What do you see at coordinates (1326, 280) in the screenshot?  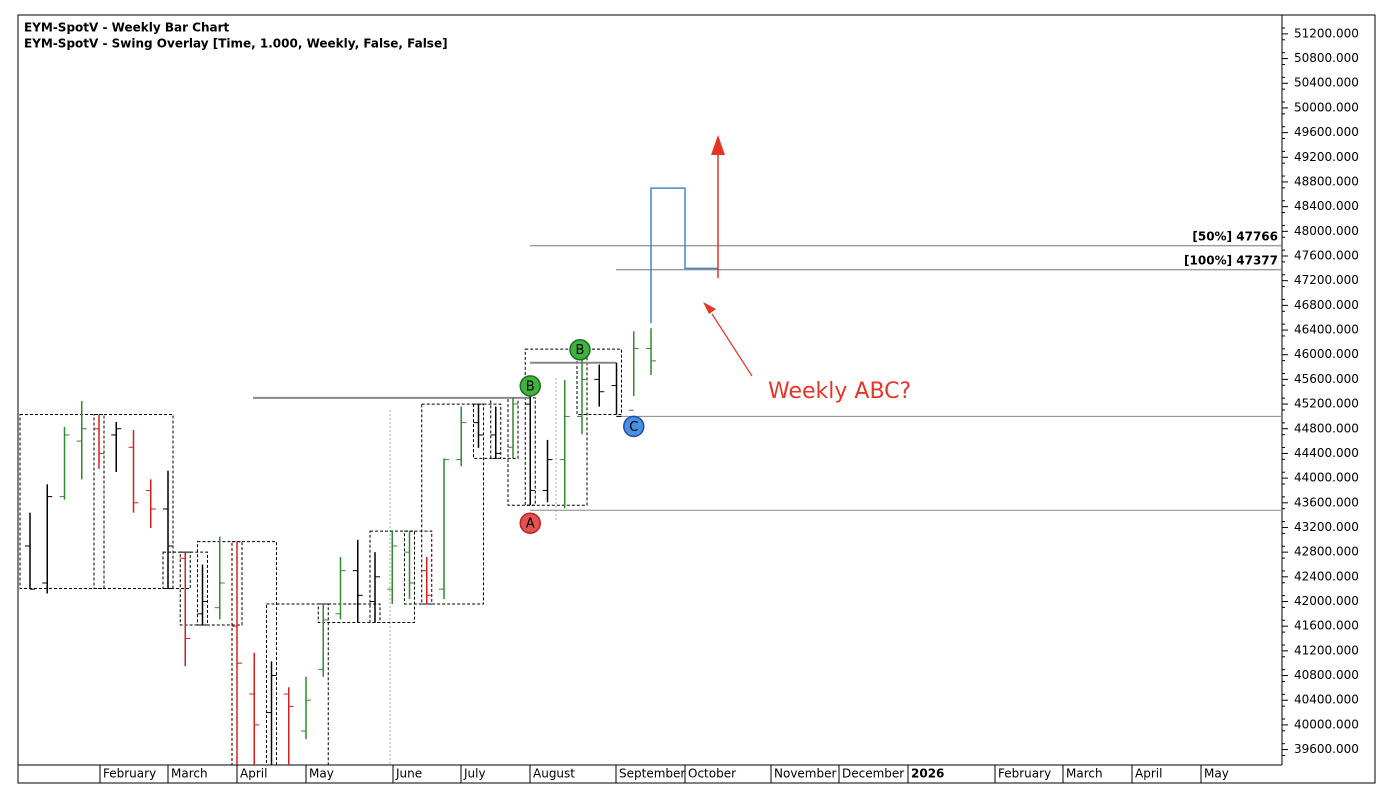 I see `y-tick-label: 47200.000` at bounding box center [1326, 280].